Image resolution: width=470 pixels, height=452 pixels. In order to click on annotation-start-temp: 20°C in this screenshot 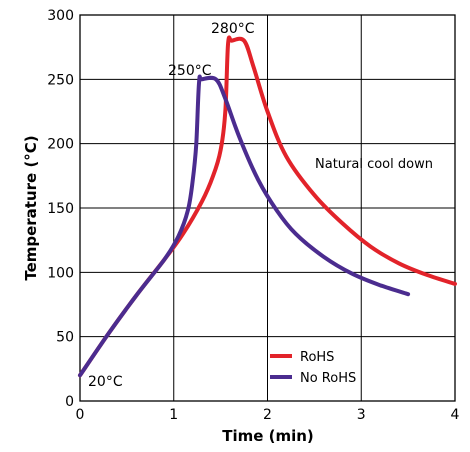, I will do `click(105, 382)`.